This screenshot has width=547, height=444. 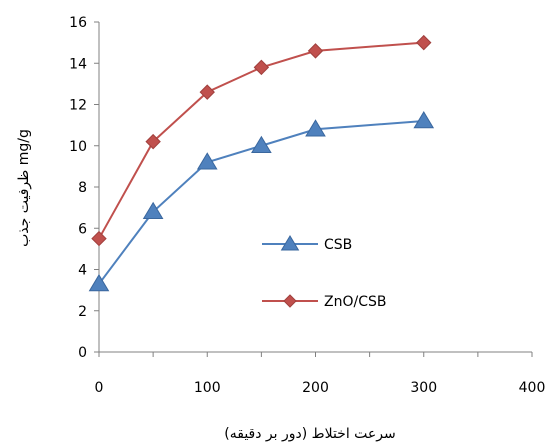 What do you see at coordinates (99, 388) in the screenshot?
I see `x-tick-label: 0` at bounding box center [99, 388].